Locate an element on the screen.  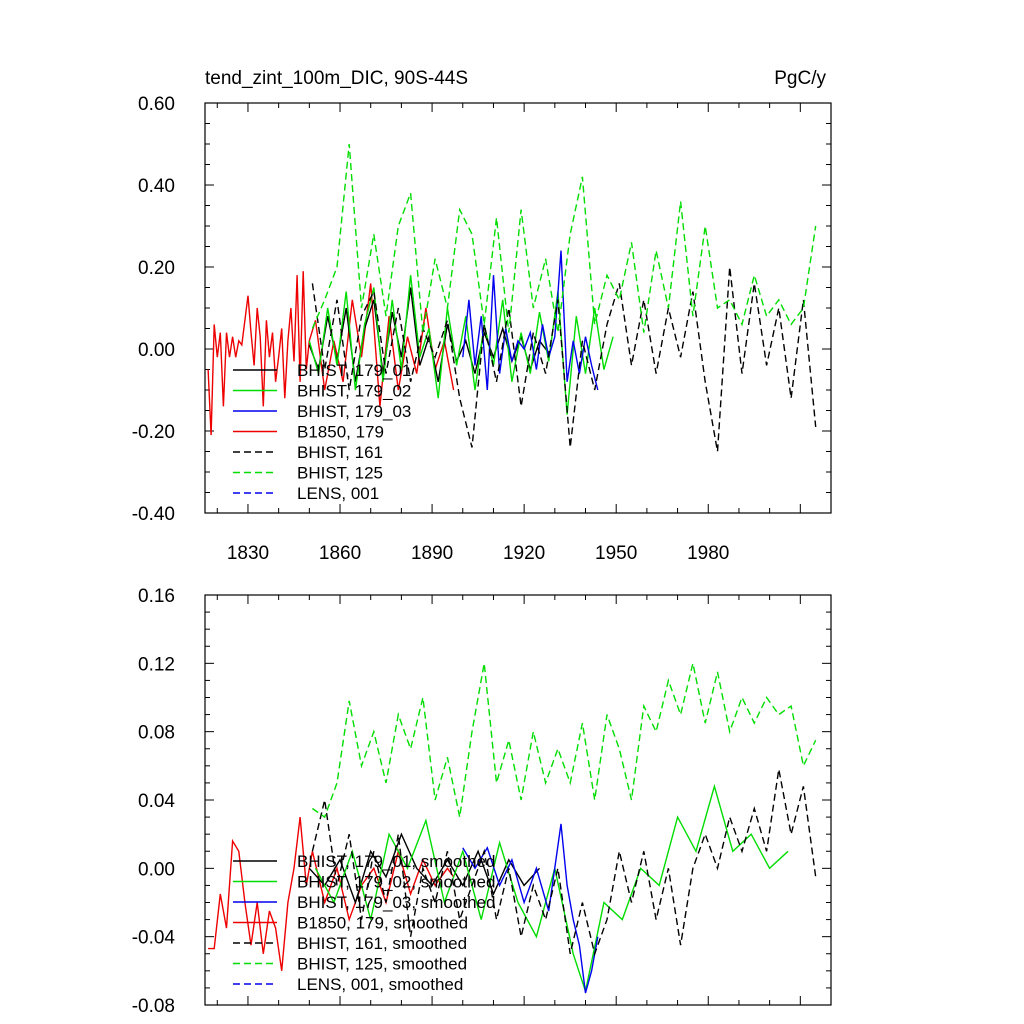
x-tick-label: 1890 is located at coordinates (432, 553).